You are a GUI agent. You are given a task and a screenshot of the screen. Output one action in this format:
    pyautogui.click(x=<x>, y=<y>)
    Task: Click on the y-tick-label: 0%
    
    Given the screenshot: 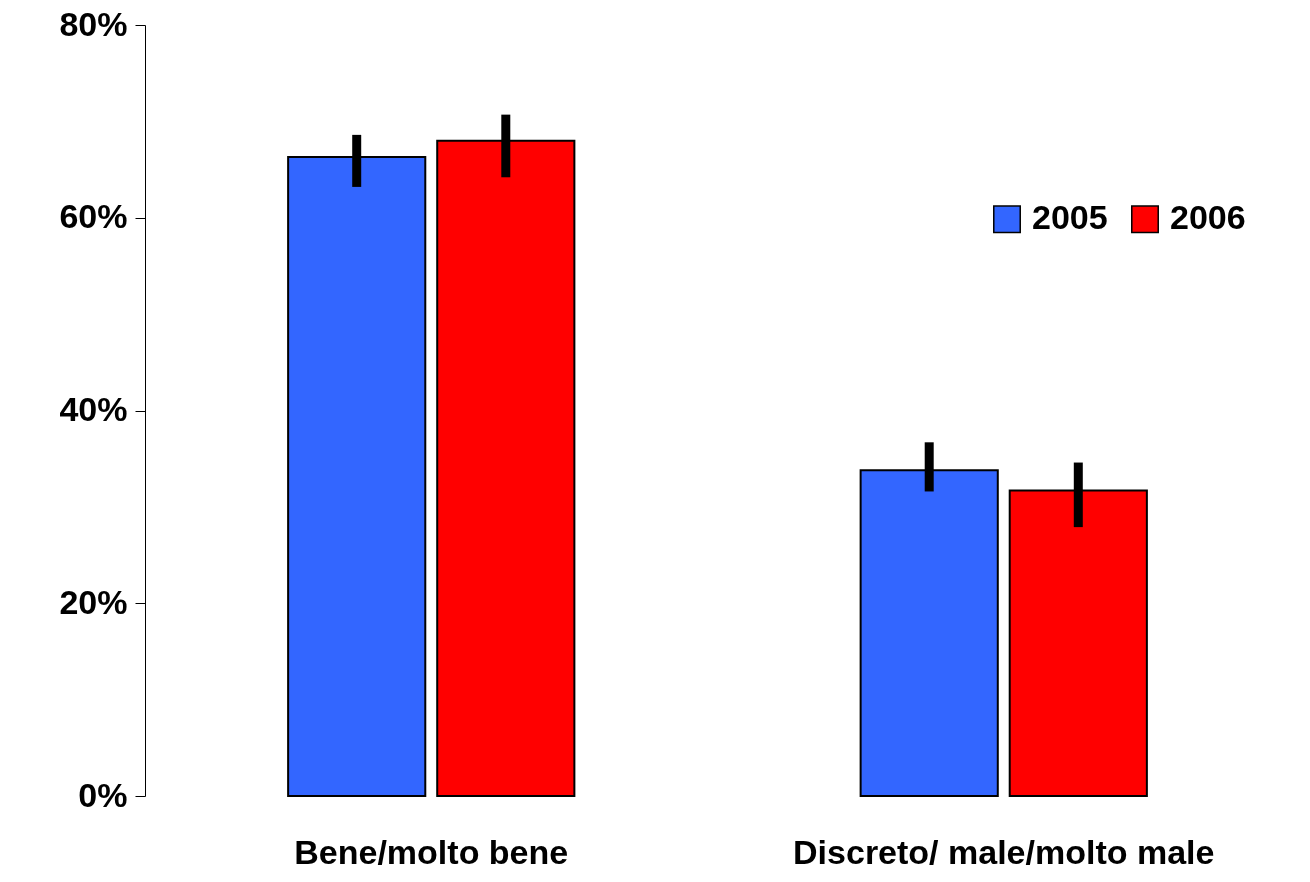 What is the action you would take?
    pyautogui.click(x=103, y=794)
    